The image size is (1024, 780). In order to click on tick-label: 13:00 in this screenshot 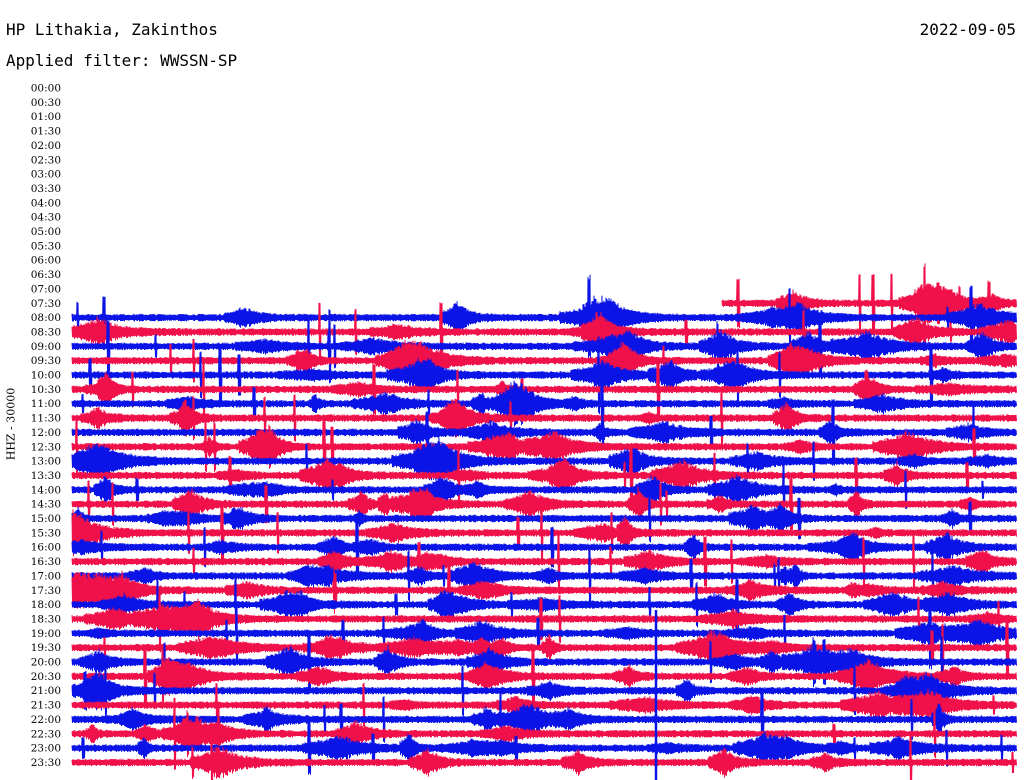, I will do `click(46, 462)`.